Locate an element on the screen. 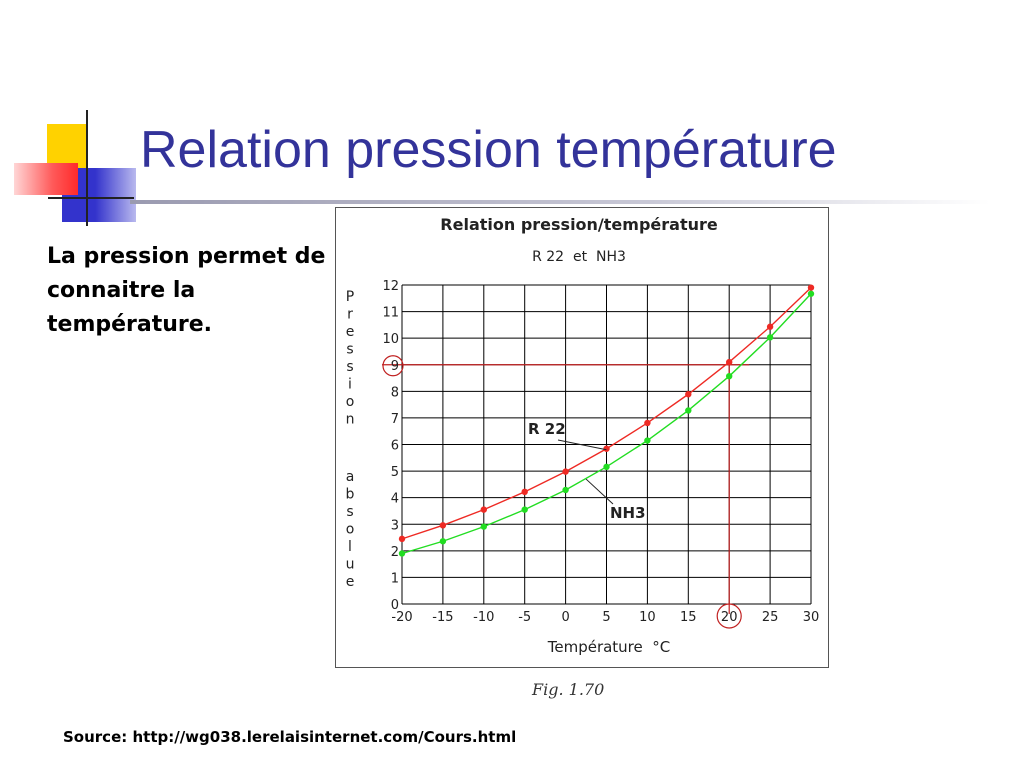 The height and width of the screenshot is (768, 1024). y-tick-label: 7 is located at coordinates (395, 419).